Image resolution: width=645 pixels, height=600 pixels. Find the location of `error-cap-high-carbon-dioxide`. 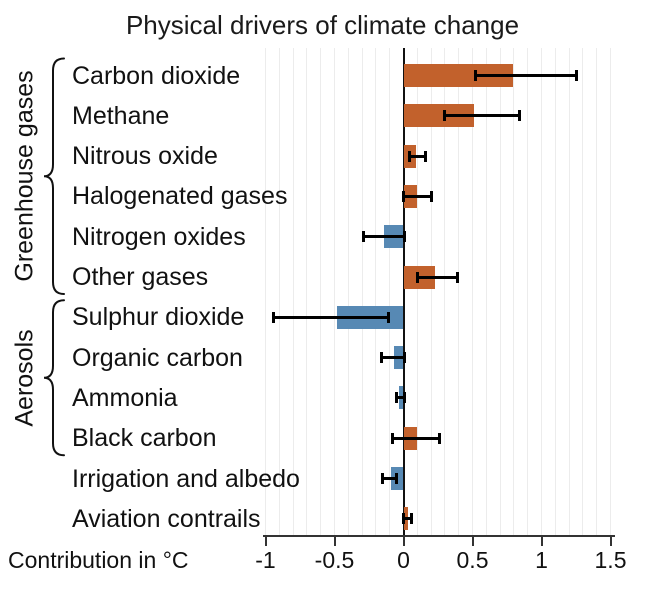

error-cap-high-carbon-dioxide is located at coordinates (576, 75).